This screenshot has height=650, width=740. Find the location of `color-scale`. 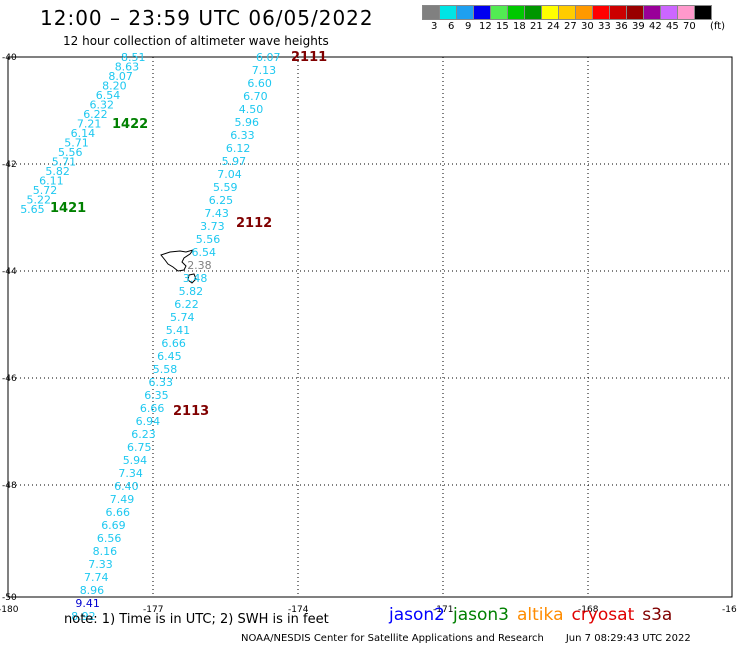

color-scale is located at coordinates (567, 12).